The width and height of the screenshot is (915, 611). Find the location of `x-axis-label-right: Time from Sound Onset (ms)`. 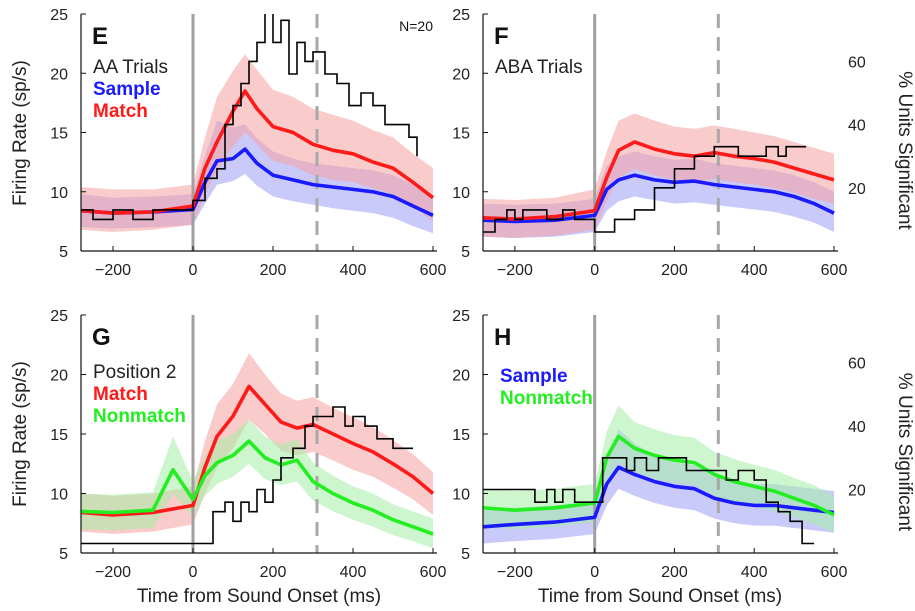

x-axis-label-right: Time from Sound Onset (ms) is located at coordinates (660, 596).